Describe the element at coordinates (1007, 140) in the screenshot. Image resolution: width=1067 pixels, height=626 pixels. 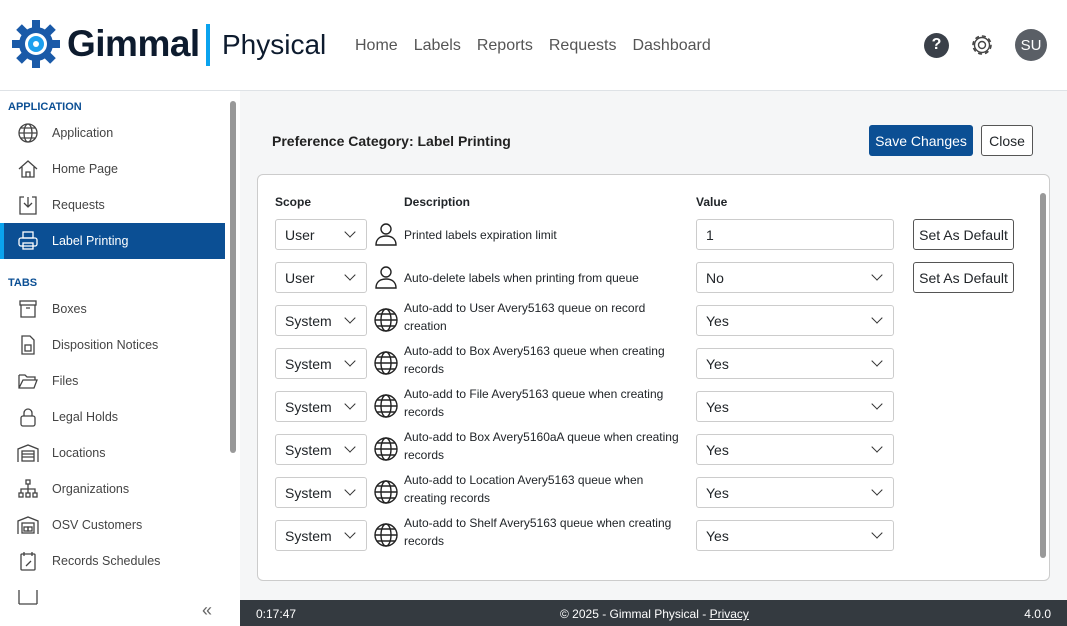
I see `close-button: Close` at that location.